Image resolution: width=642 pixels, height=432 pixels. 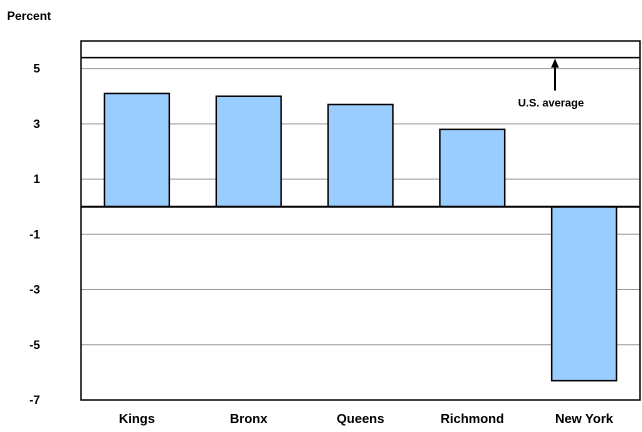 What do you see at coordinates (472, 168) in the screenshot?
I see `bar-richmond` at bounding box center [472, 168].